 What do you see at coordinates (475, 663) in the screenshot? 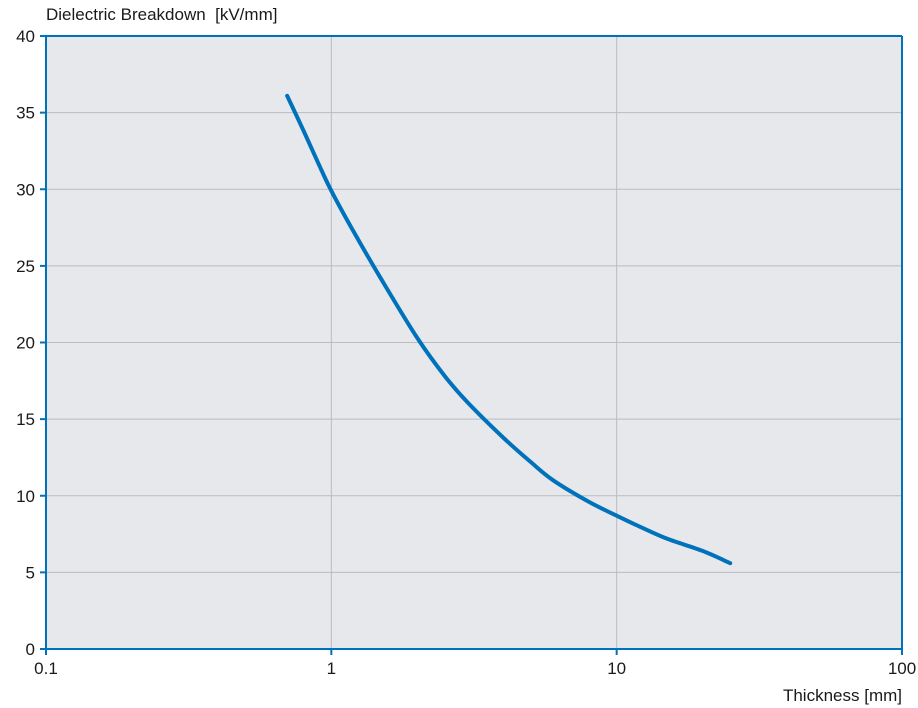
I see `x-ticks: 0.1 1 10 100` at bounding box center [475, 663].